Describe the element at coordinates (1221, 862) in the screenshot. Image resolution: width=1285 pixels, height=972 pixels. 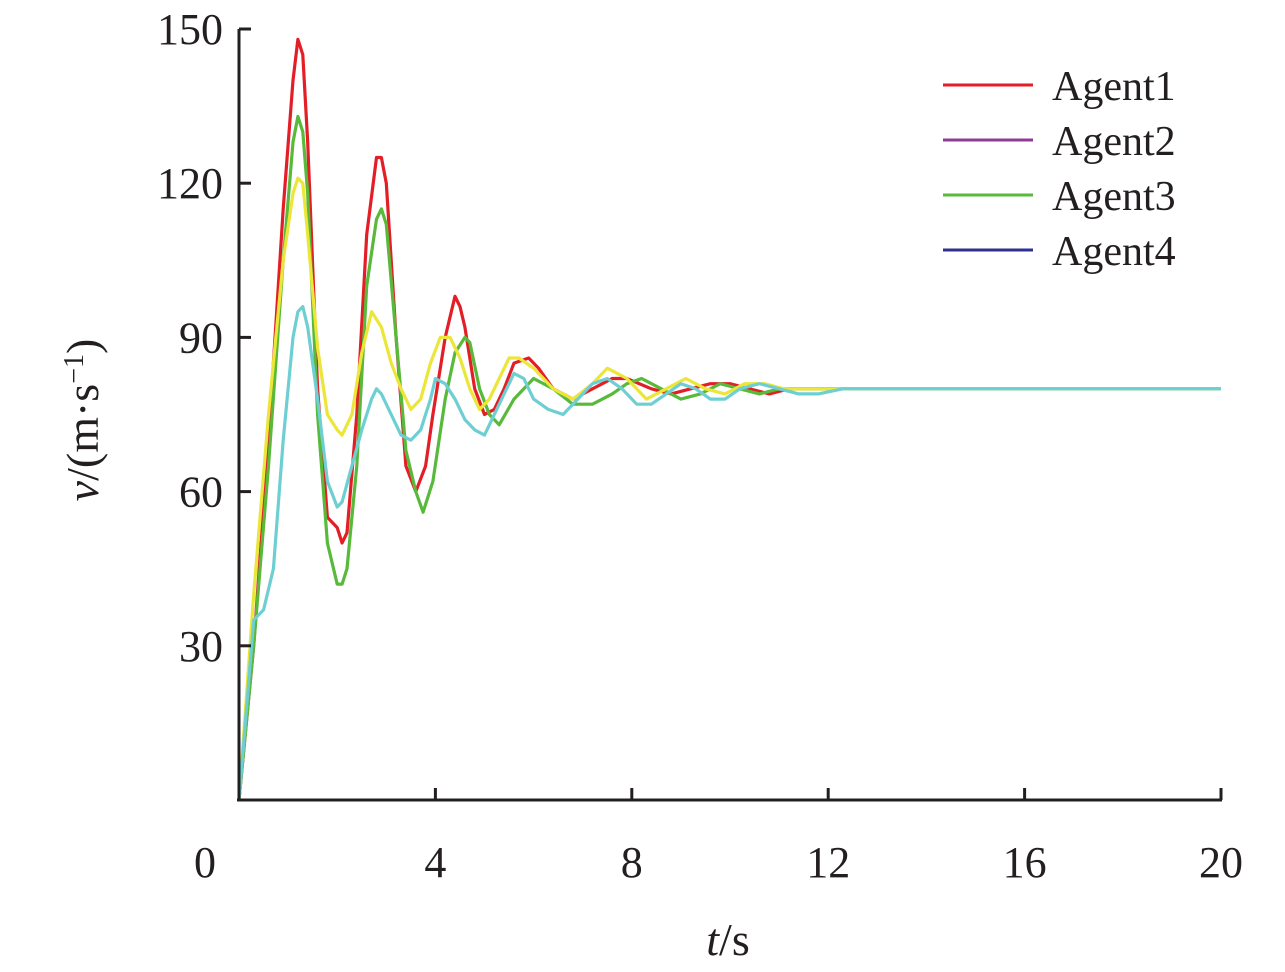
I see `x-tick-label: 20` at that location.